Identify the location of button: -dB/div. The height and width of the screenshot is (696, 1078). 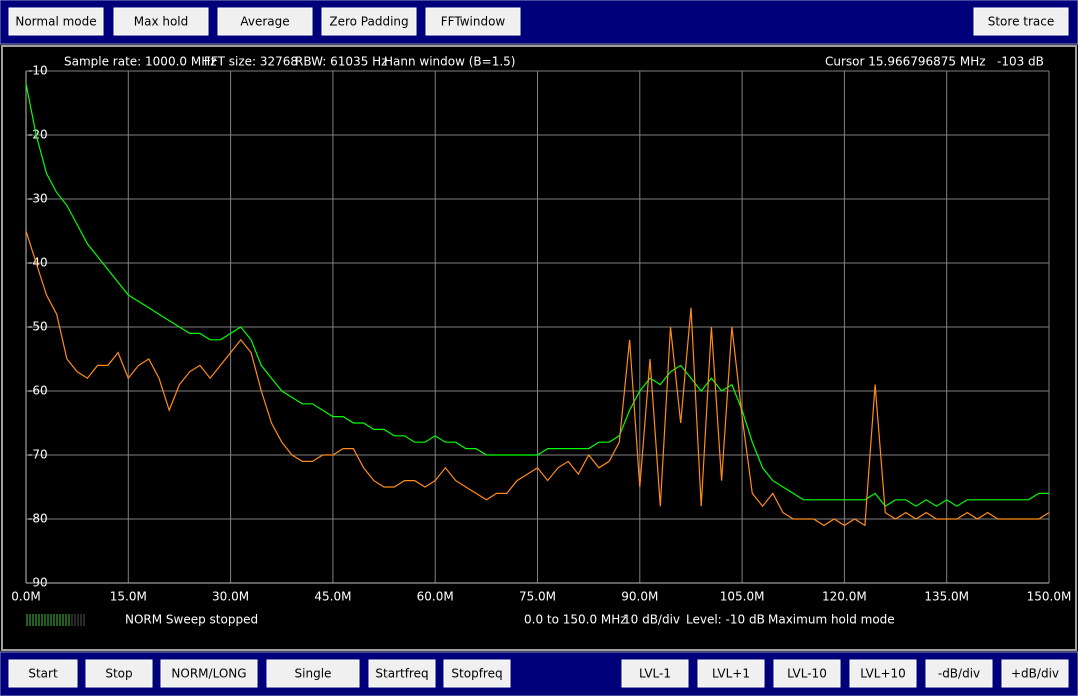
(959, 673).